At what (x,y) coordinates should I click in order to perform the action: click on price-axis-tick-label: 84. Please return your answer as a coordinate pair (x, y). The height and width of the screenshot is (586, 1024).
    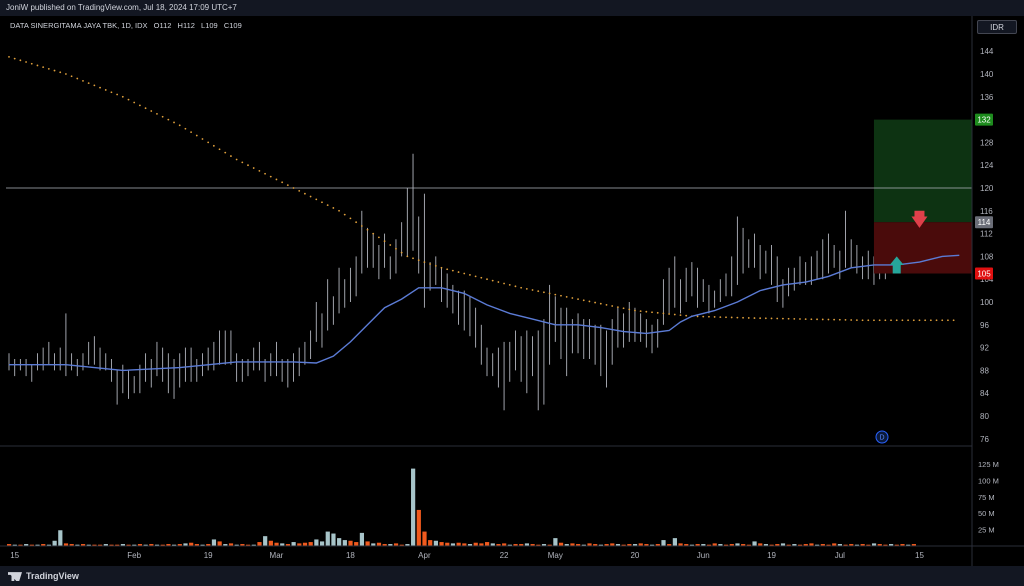
    Looking at the image, I should click on (984, 393).